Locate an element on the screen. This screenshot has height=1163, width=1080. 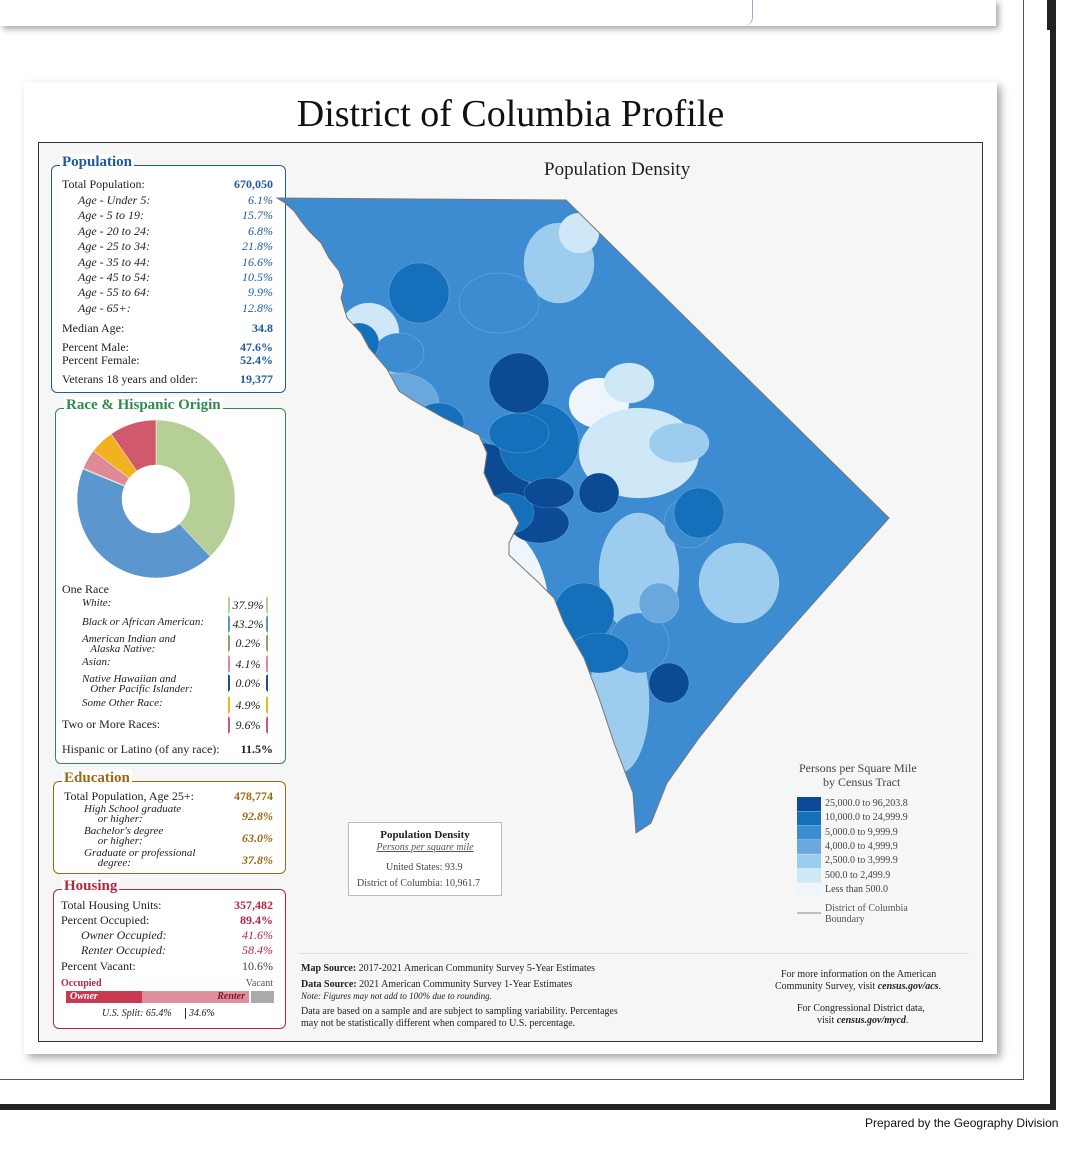
density-inset-subtitle: Persons per square mile is located at coordinates (425, 847).